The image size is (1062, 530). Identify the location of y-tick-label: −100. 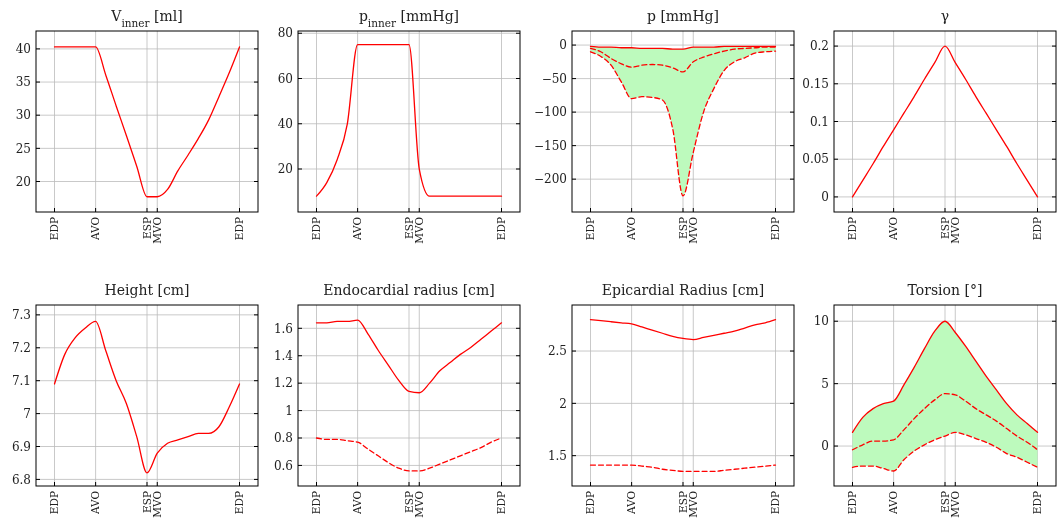
(550, 112).